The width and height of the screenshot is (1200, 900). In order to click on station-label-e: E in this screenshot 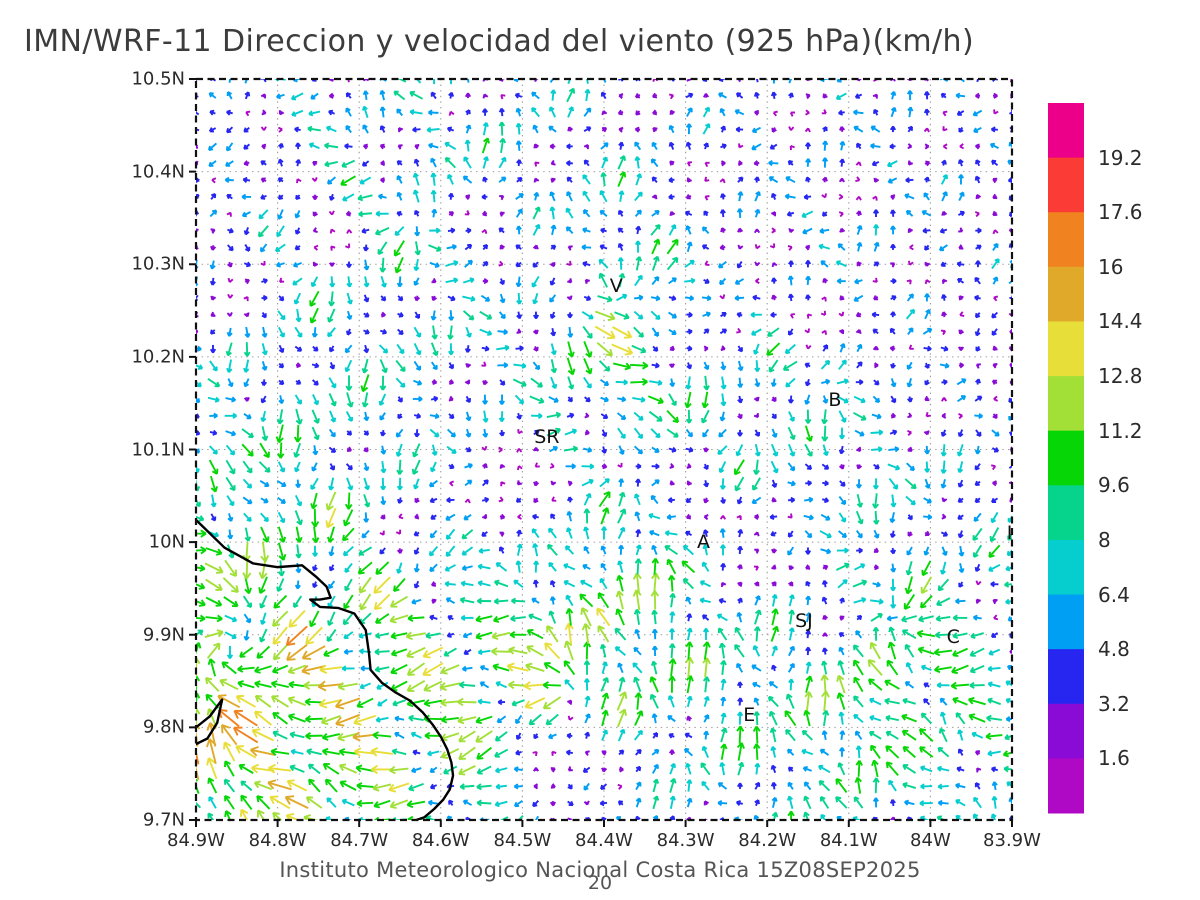, I will do `click(749, 715)`.